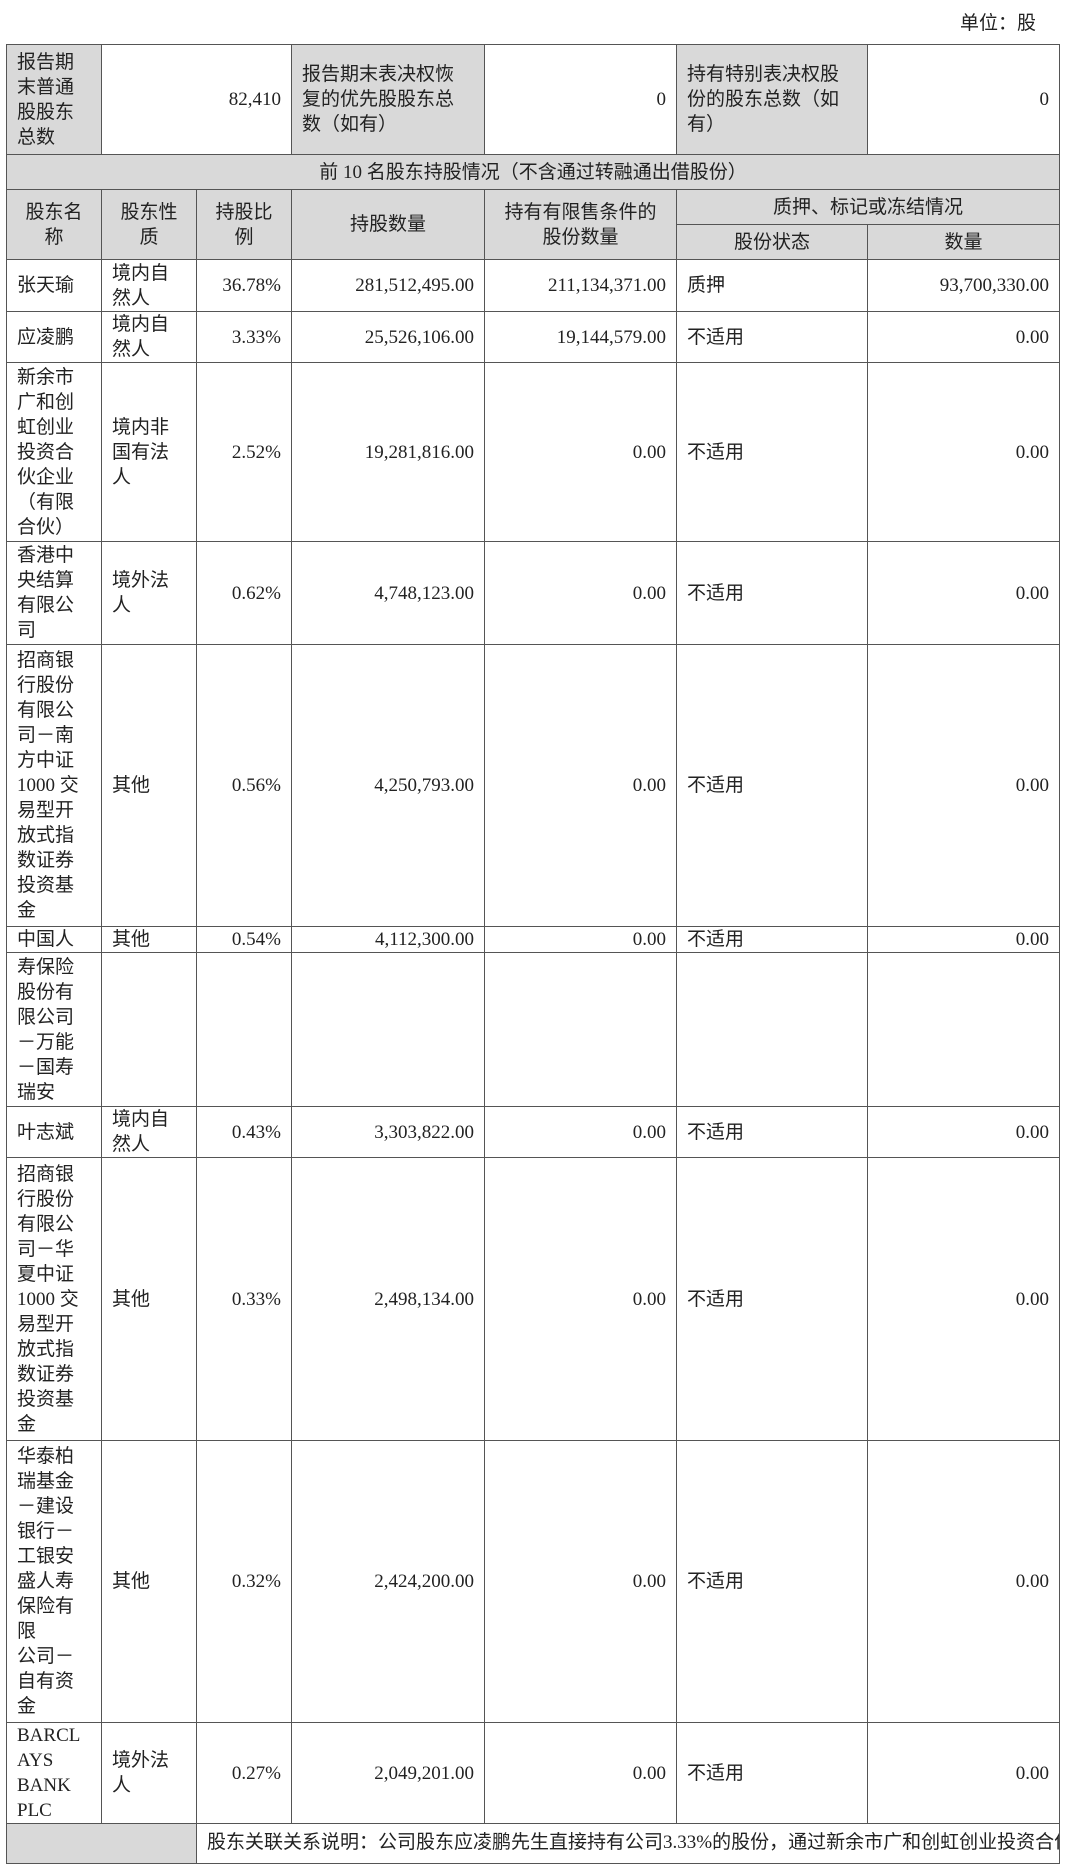 The height and width of the screenshot is (1864, 1080). Describe the element at coordinates (244, 1581) in the screenshot. I see `cell-ratio: 0.32%` at that location.